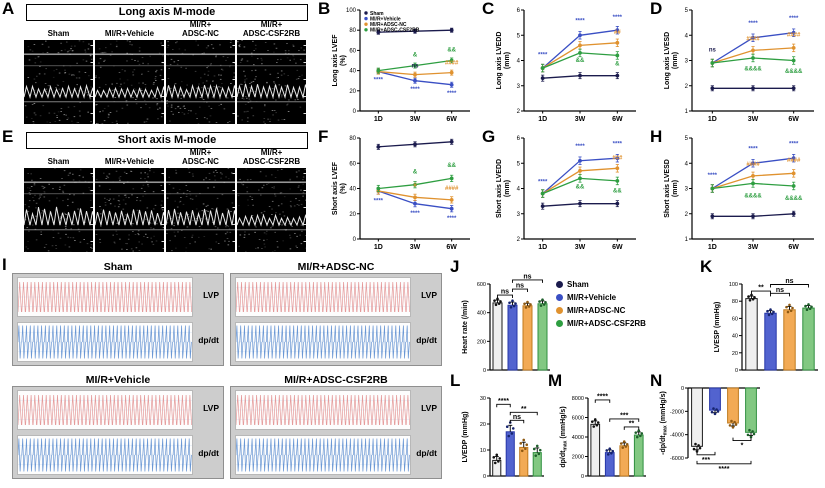  What do you see at coordinates (129, 82) in the screenshot?
I see `echo-image-long-vehicle` at bounding box center [129, 82].